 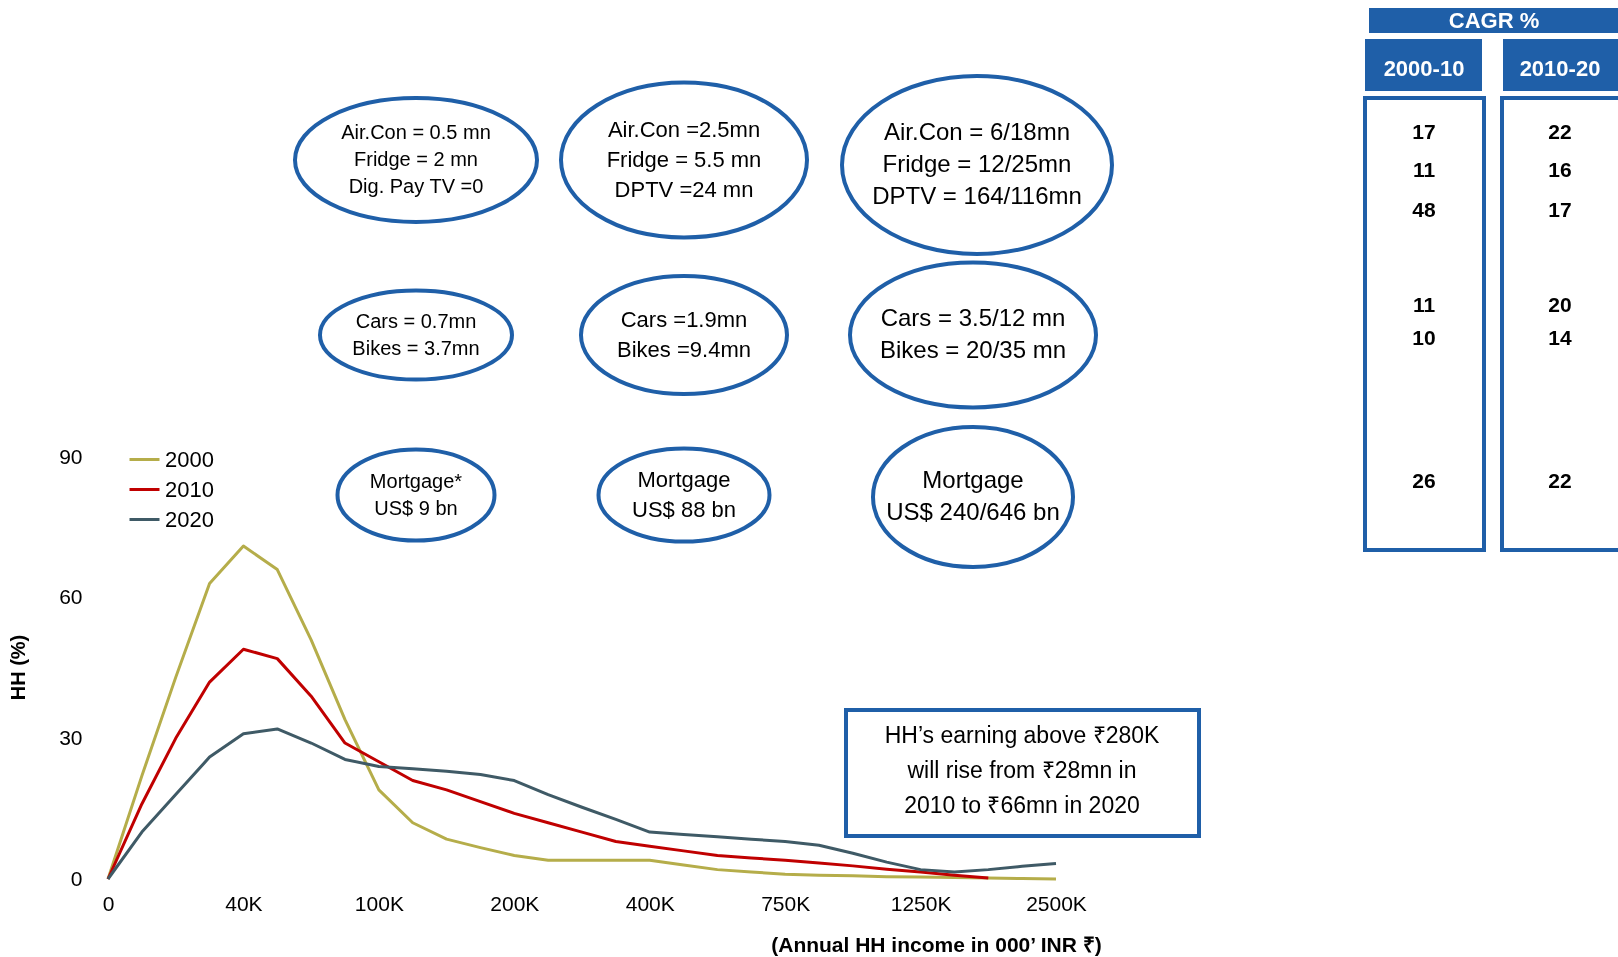 What do you see at coordinates (1560, 304) in the screenshot?
I see `text: 20` at bounding box center [1560, 304].